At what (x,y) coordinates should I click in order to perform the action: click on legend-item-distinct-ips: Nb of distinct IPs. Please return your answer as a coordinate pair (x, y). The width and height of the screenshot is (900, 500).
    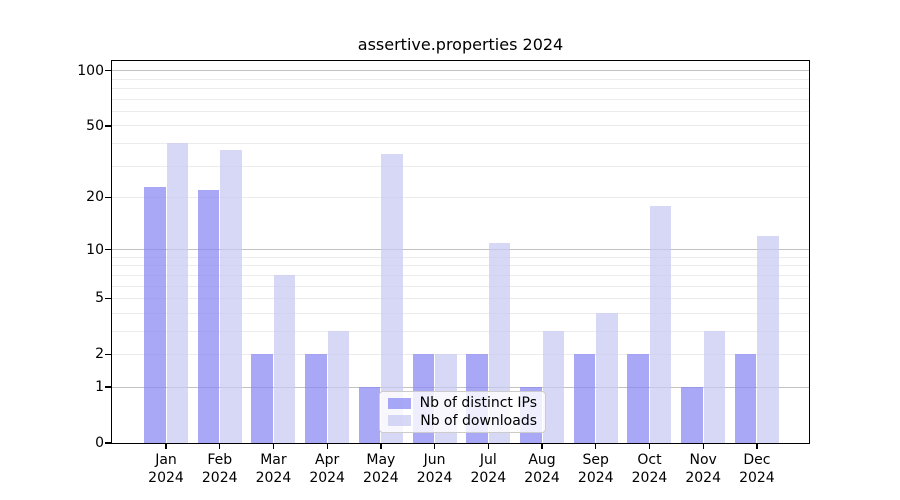
    Looking at the image, I should click on (462, 403).